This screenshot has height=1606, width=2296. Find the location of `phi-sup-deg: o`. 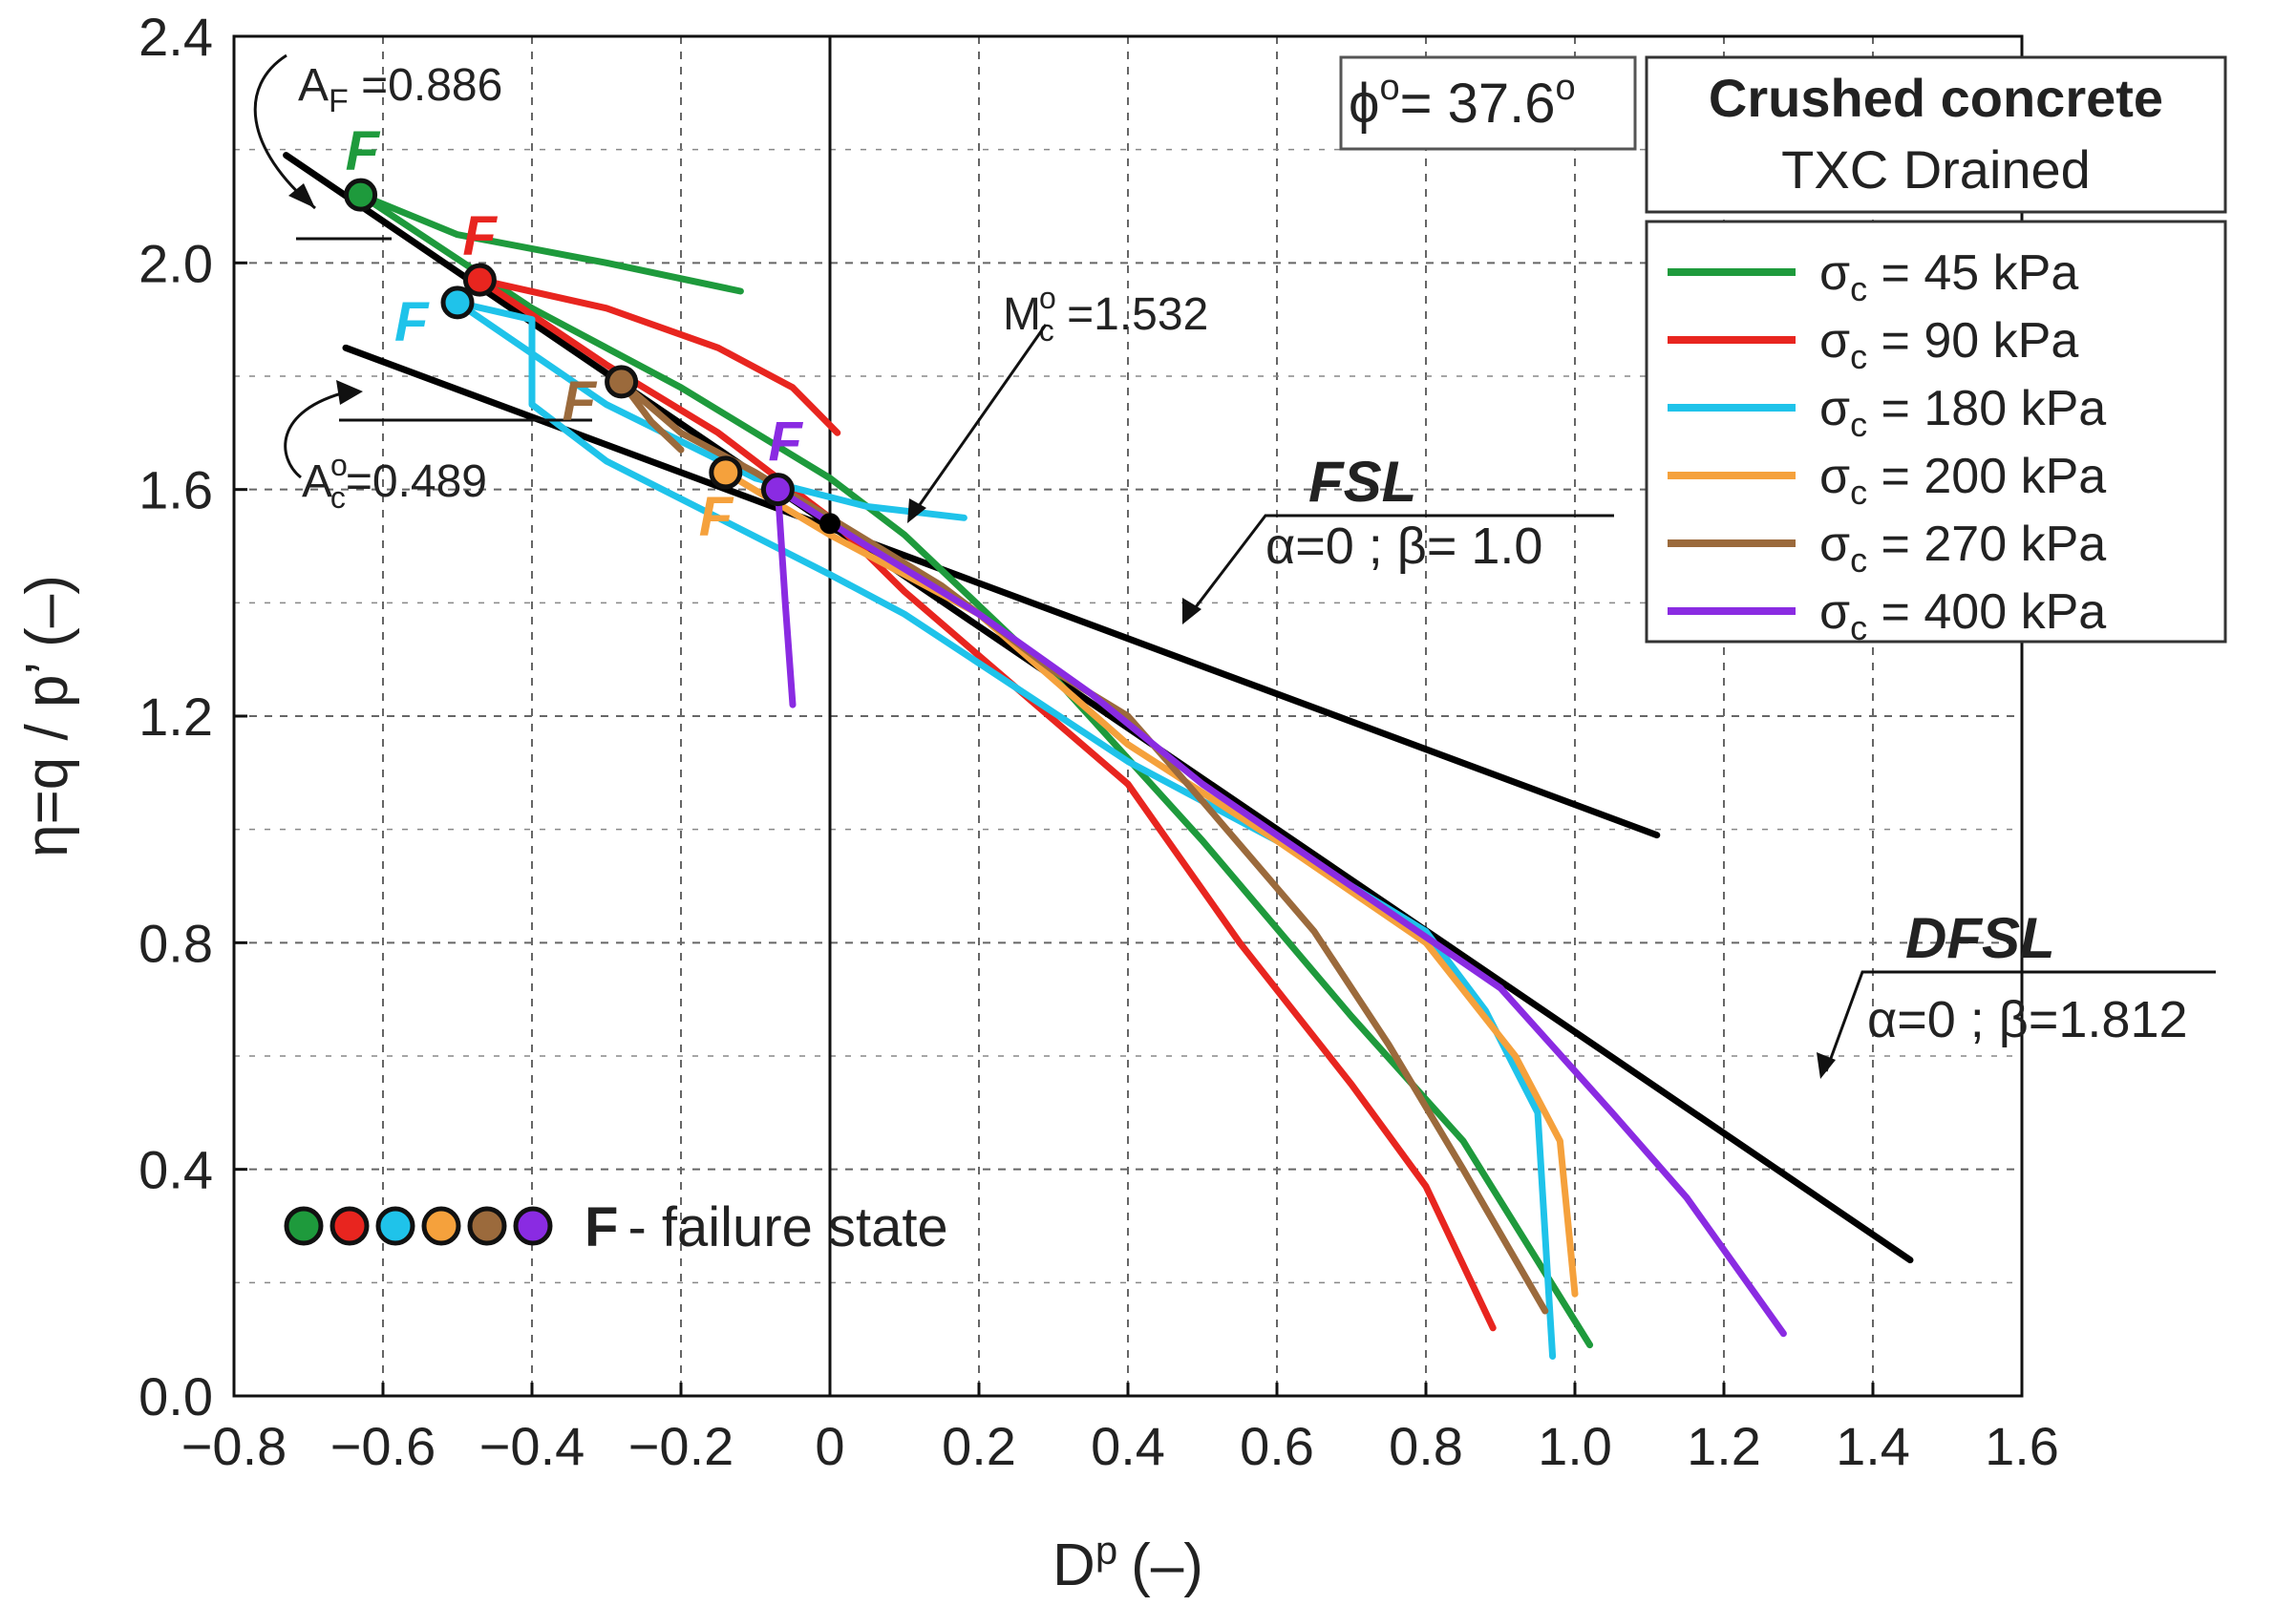

phi-sup-deg: o is located at coordinates (1566, 88).